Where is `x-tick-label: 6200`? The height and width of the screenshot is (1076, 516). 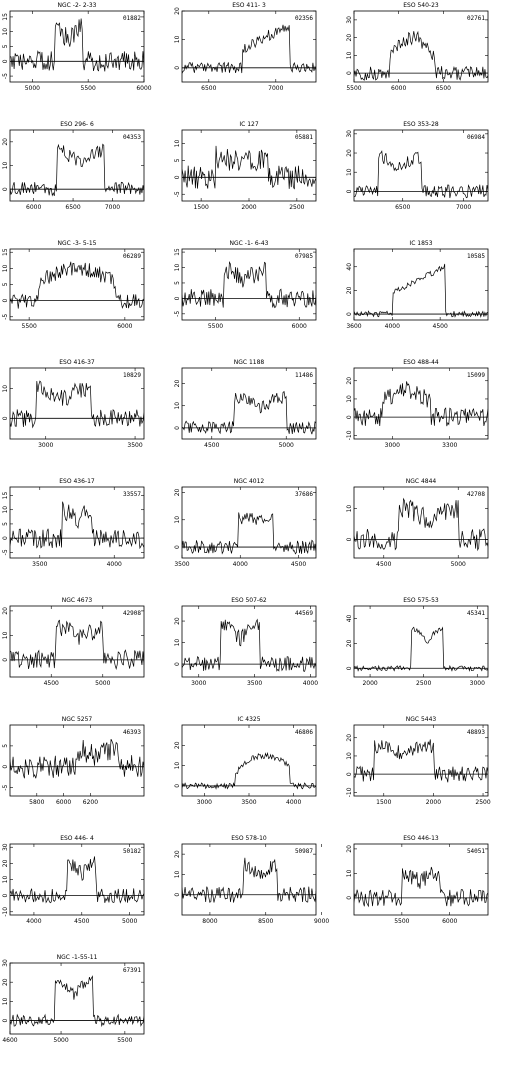
x-tick-label: 6200 is located at coordinates (90, 802).